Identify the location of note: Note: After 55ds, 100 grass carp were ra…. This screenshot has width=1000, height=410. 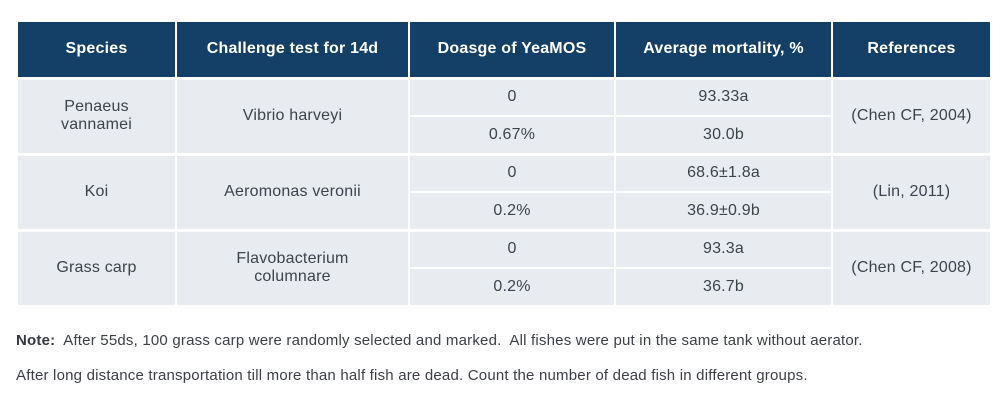
(498, 358).